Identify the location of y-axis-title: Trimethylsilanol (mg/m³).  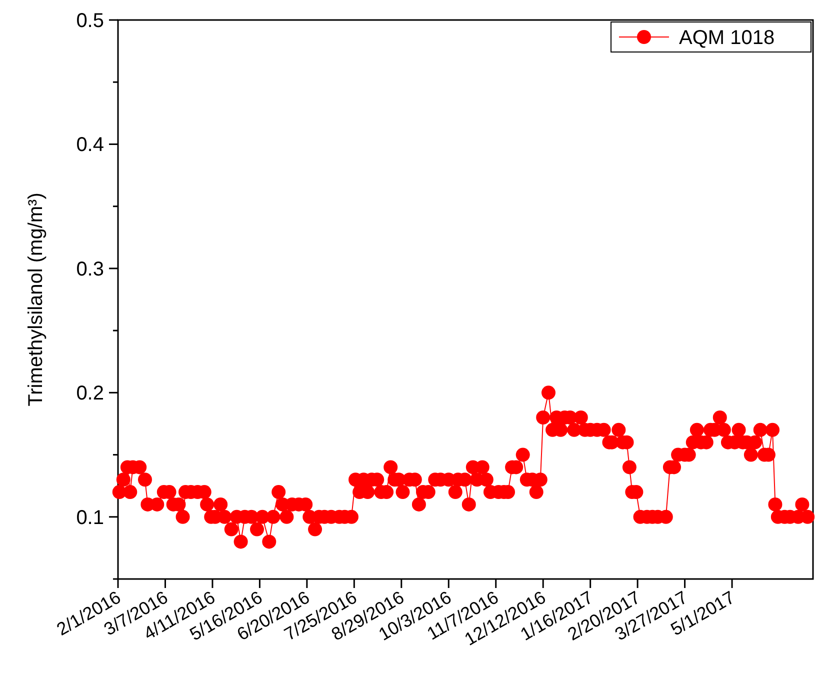
(36, 299).